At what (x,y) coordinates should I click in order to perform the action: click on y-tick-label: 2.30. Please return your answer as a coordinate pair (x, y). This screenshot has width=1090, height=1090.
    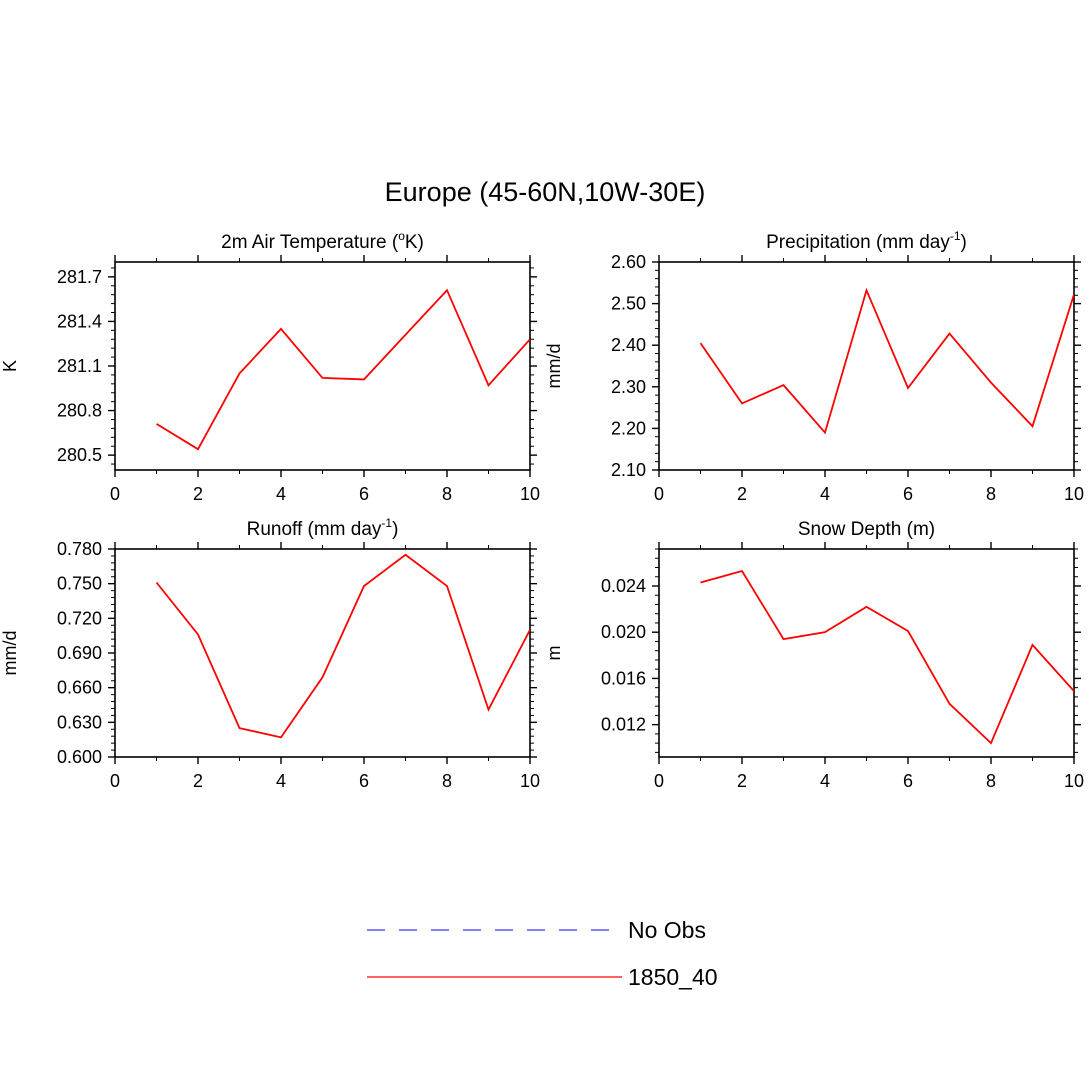
    Looking at the image, I should click on (628, 387).